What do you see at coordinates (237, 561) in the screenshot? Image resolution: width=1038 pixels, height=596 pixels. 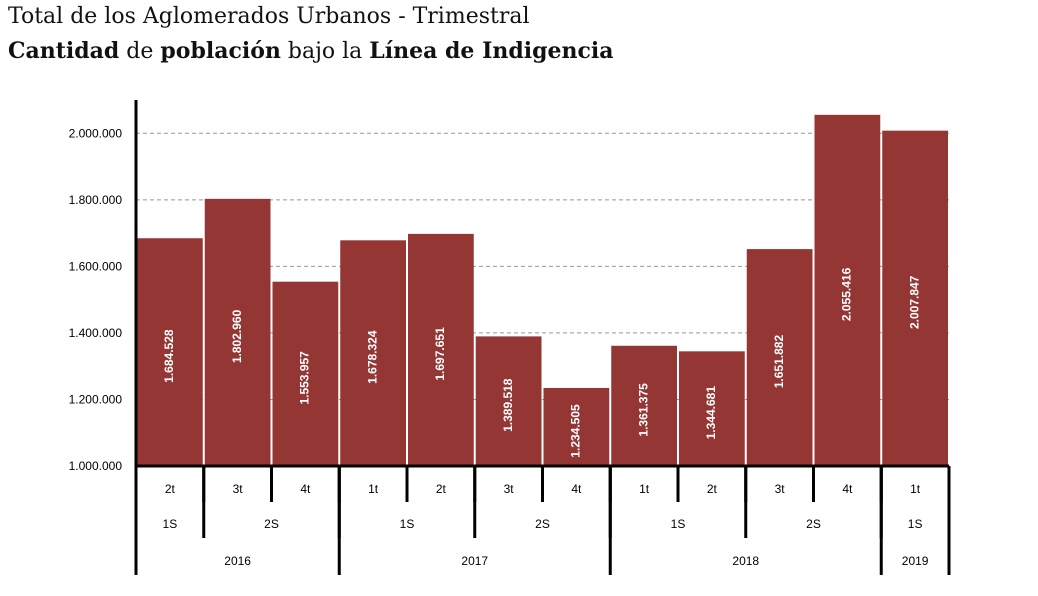 I see `year-label: 2016` at bounding box center [237, 561].